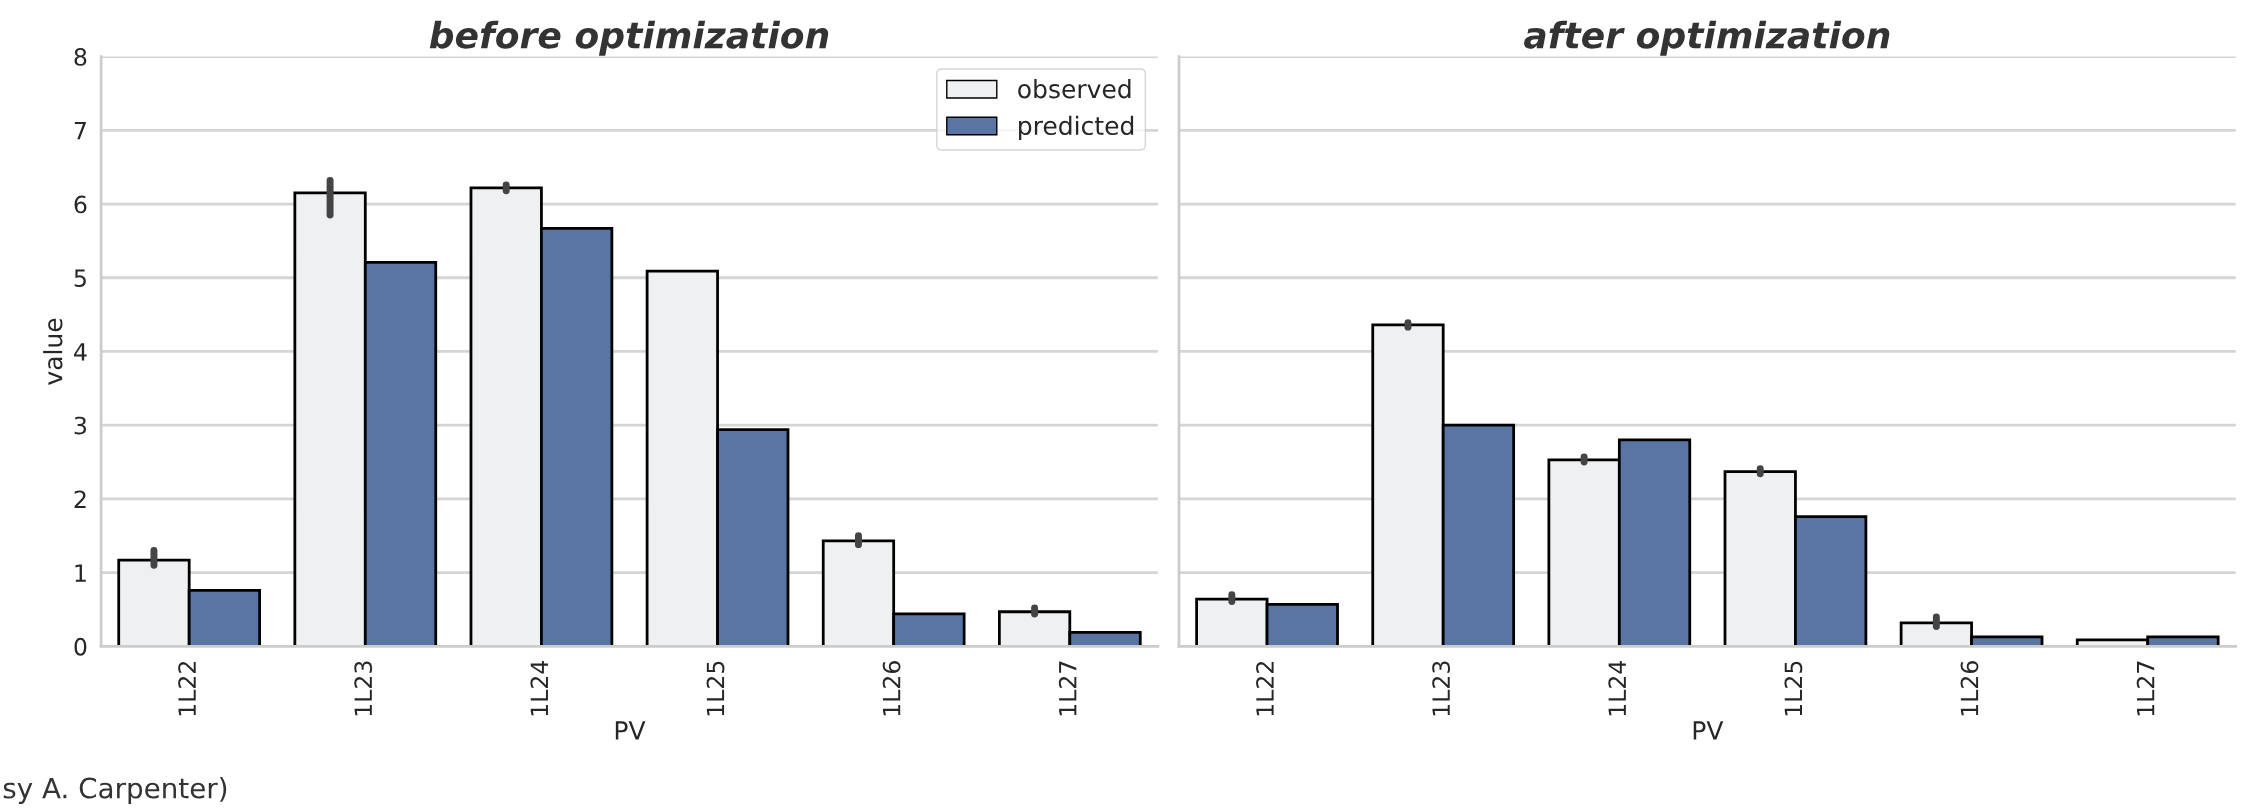  Describe the element at coordinates (1076, 127) in the screenshot. I see `legend-label: predicted` at that location.